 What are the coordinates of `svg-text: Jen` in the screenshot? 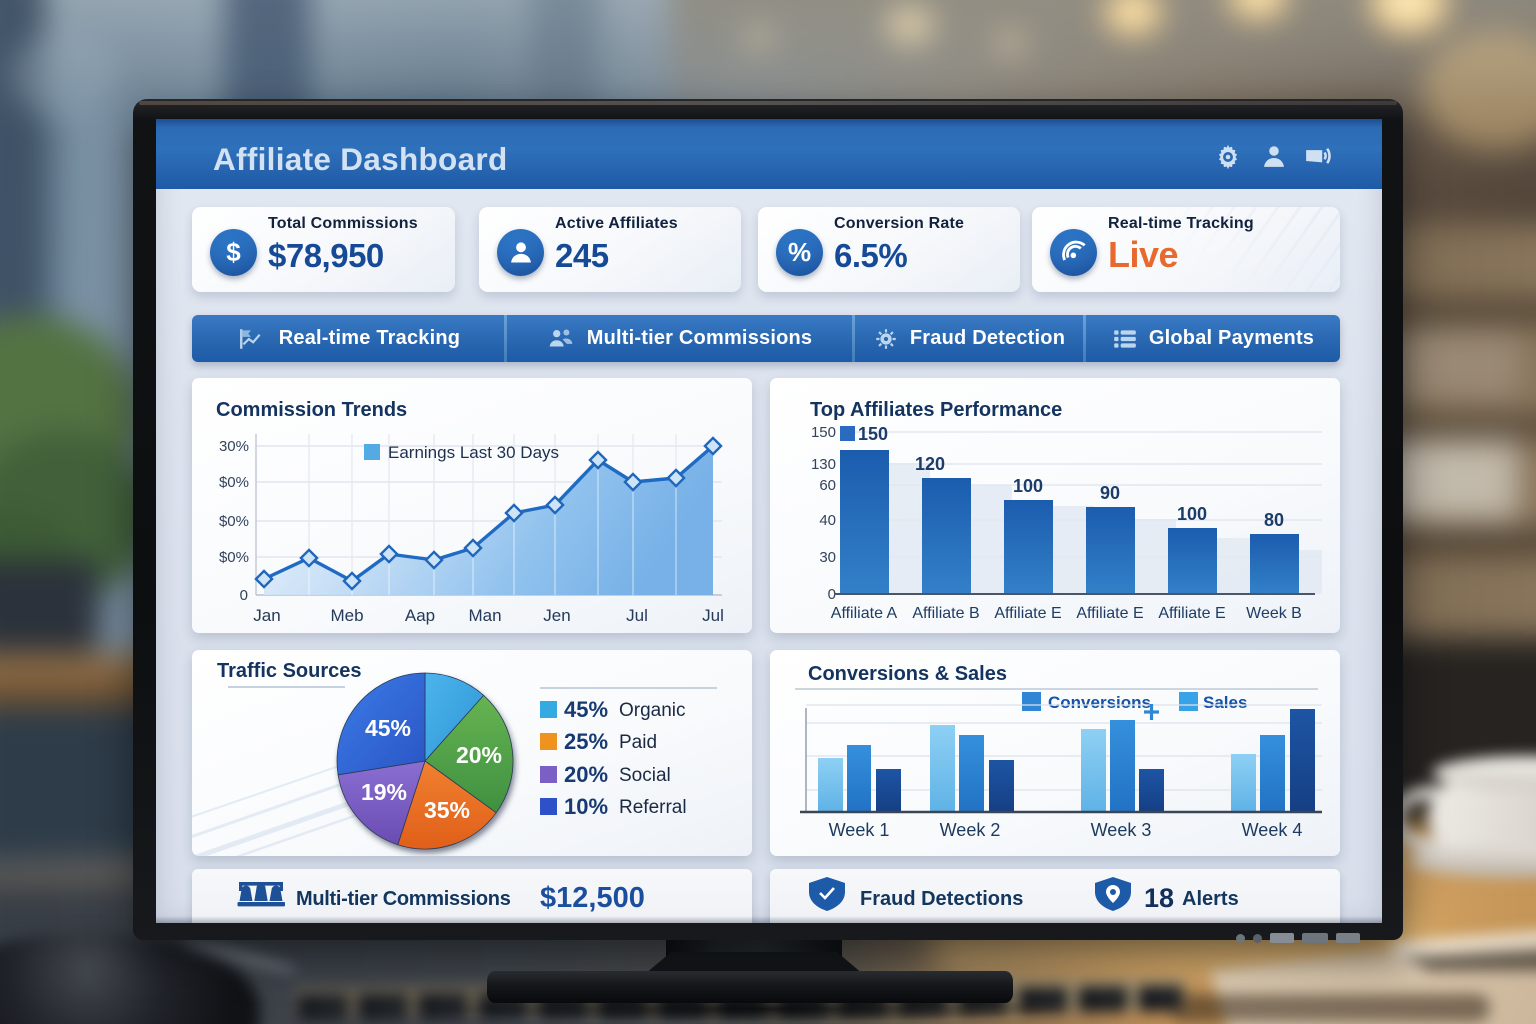 It's located at (556, 615).